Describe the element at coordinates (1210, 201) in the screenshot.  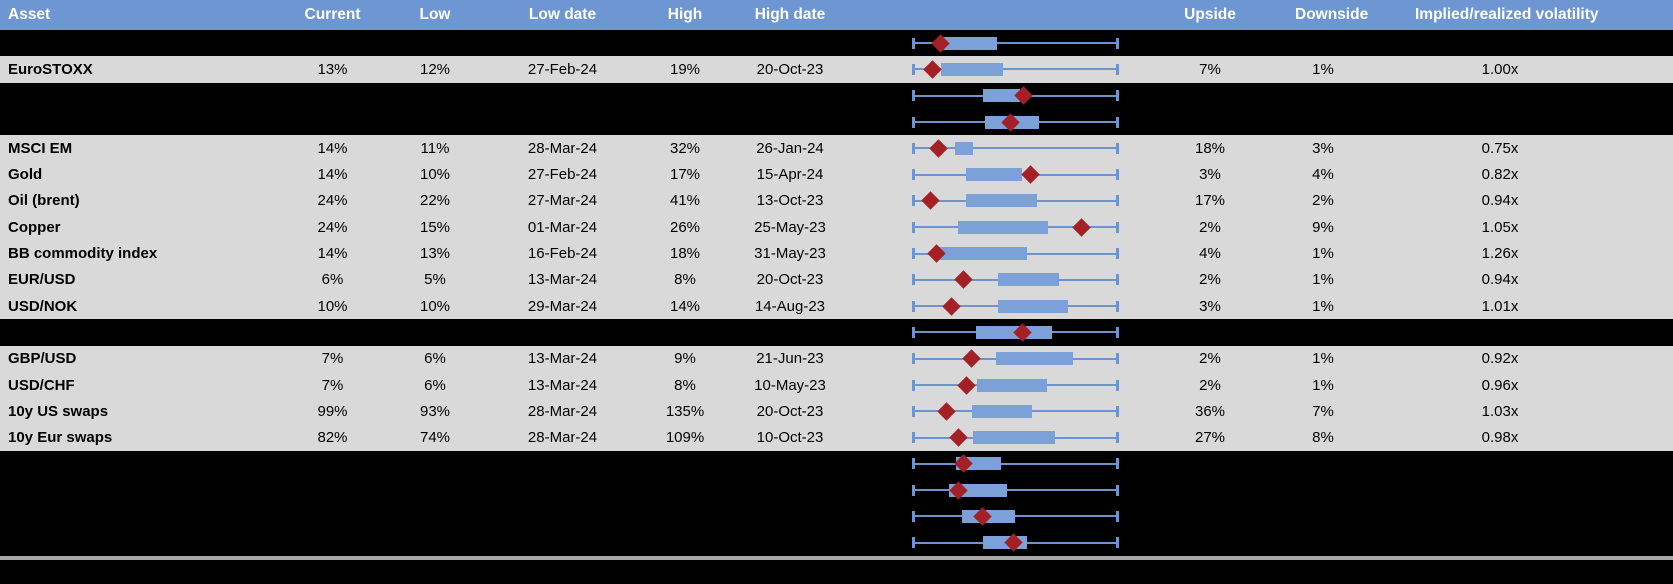
I see `cell-upside: 17%` at that location.